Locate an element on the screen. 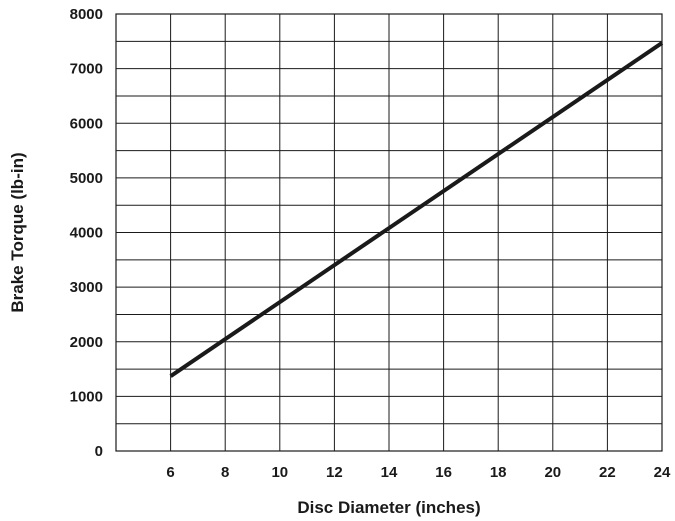 This screenshot has height=521, width=675. y-tick-label: 4000 is located at coordinates (86, 233).